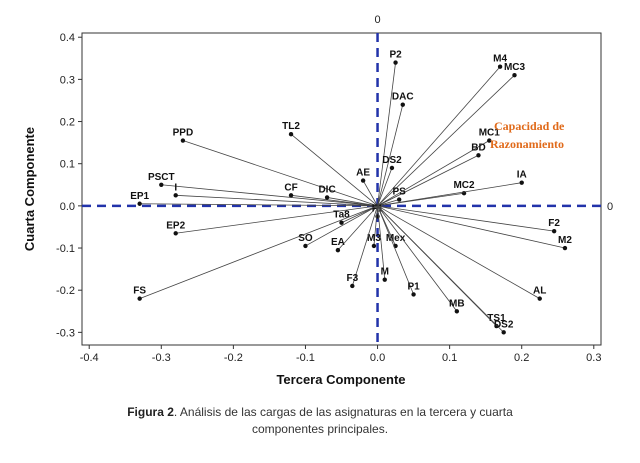 This screenshot has height=463, width=640. Describe the element at coordinates (233, 358) in the screenshot. I see `x-tick-label: -0.2` at that location.